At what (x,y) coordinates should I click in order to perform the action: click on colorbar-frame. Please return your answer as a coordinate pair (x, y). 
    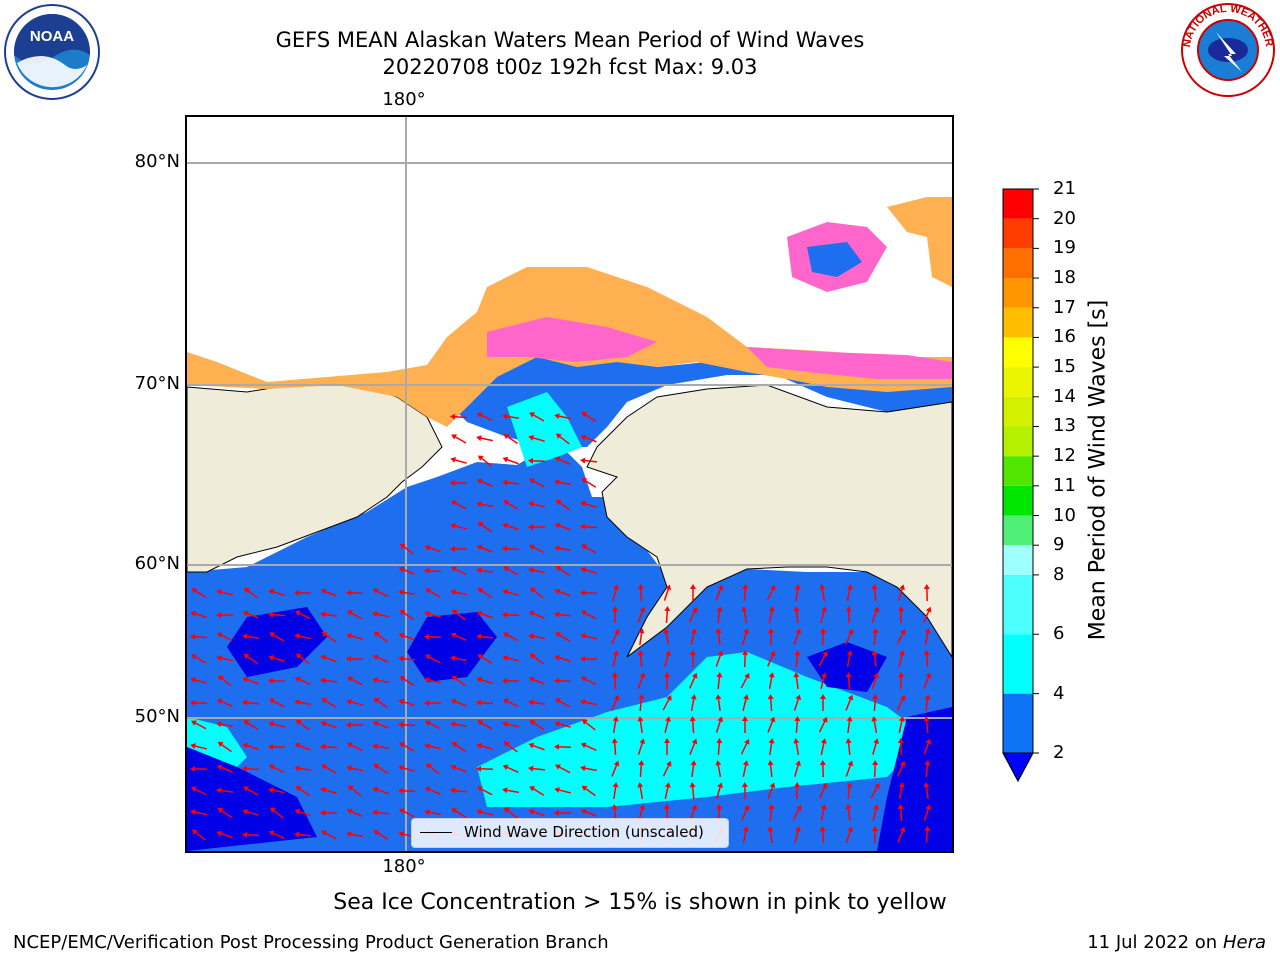
    Looking at the image, I should click on (1018, 485).